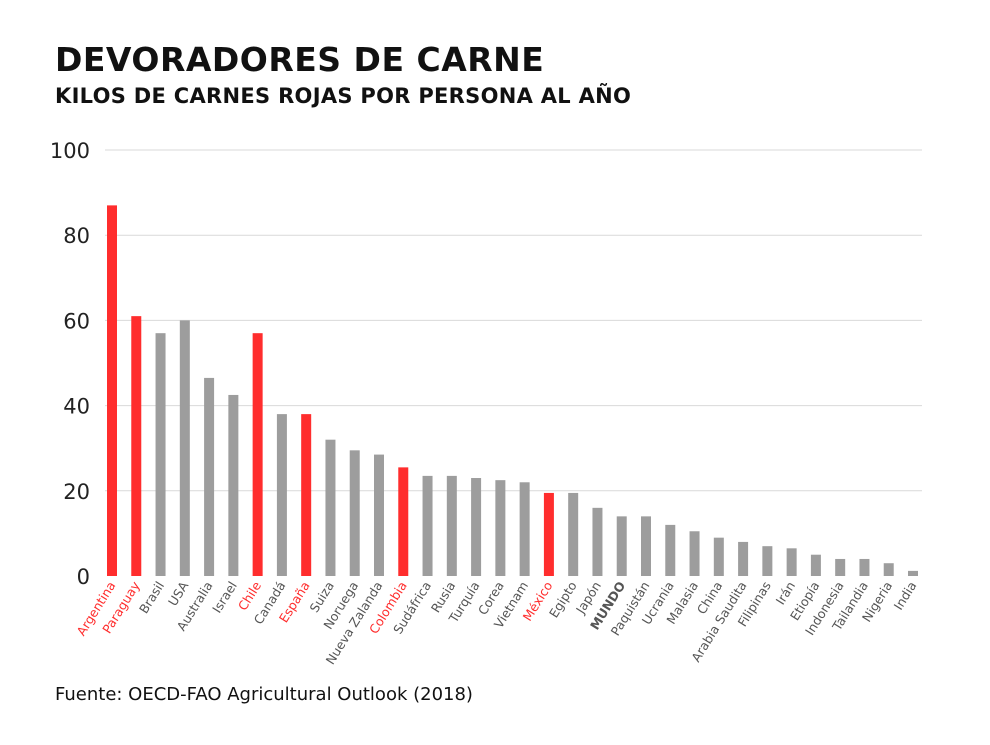 The width and height of the screenshot is (990, 745). I want to click on bar-paraguay, so click(136, 446).